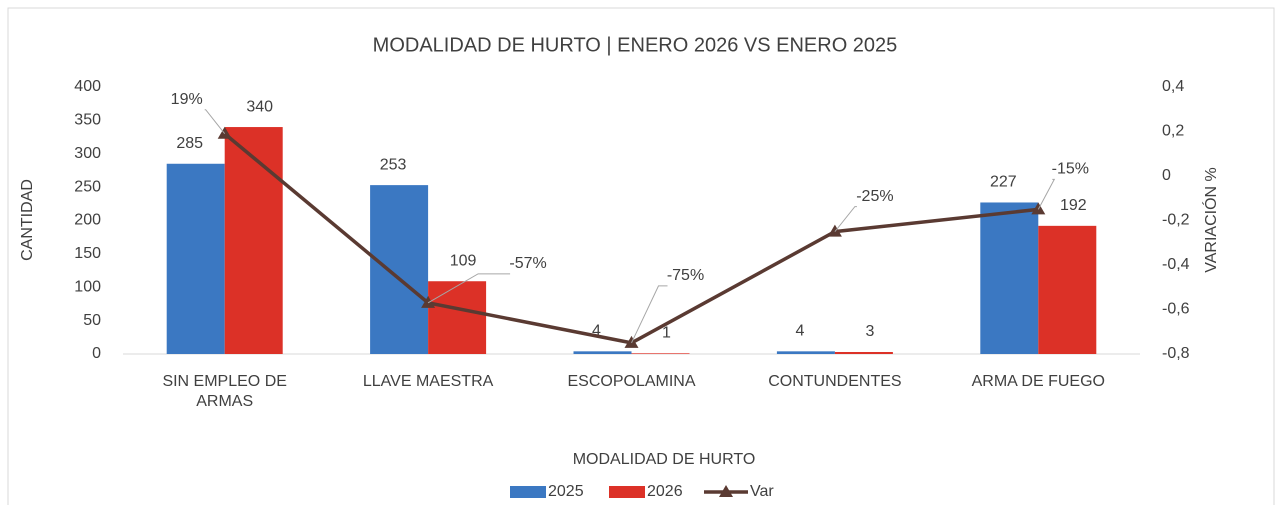 The height and width of the screenshot is (505, 1278). What do you see at coordinates (685, 275) in the screenshot?
I see `data-label: -75%` at bounding box center [685, 275].